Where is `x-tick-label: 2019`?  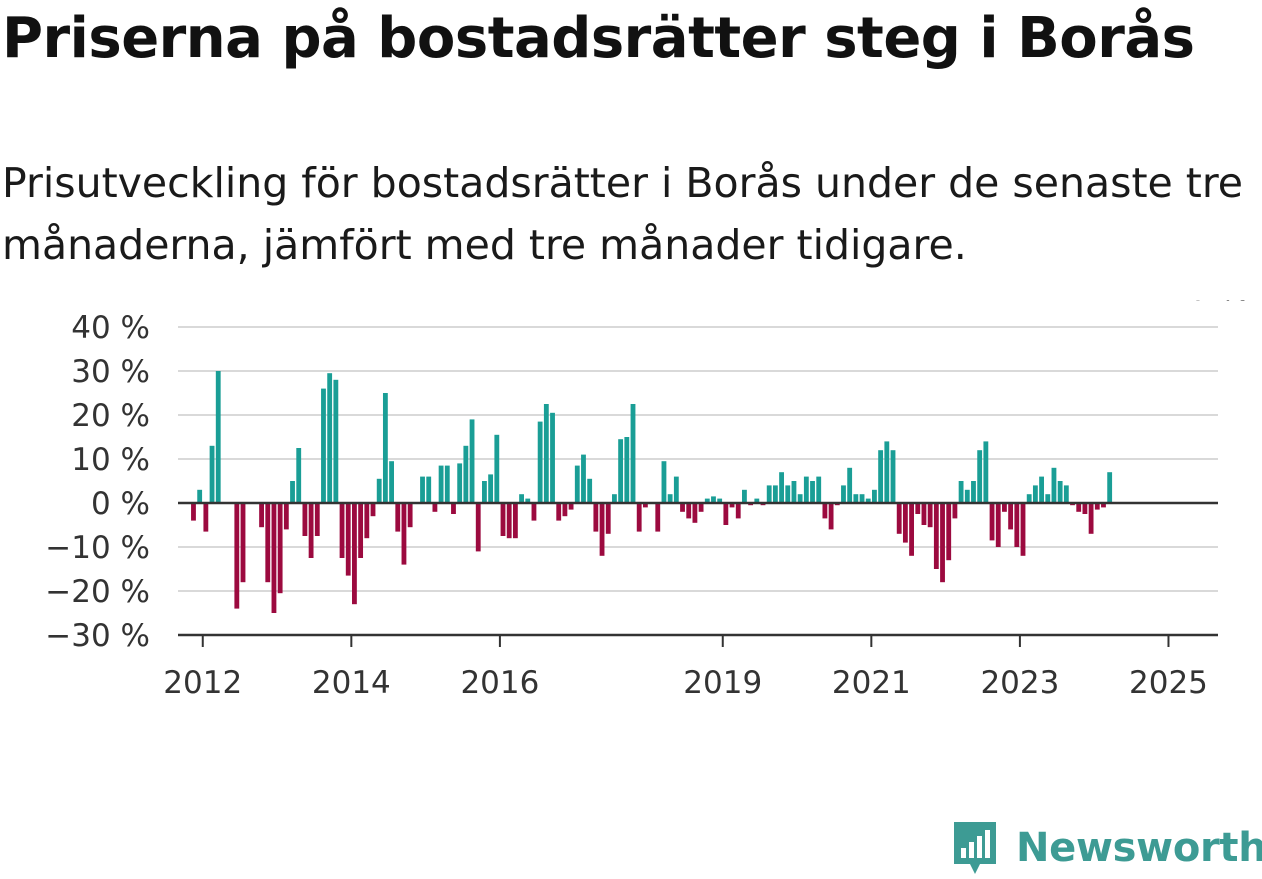
x-tick-label: 2019 is located at coordinates (722, 683).